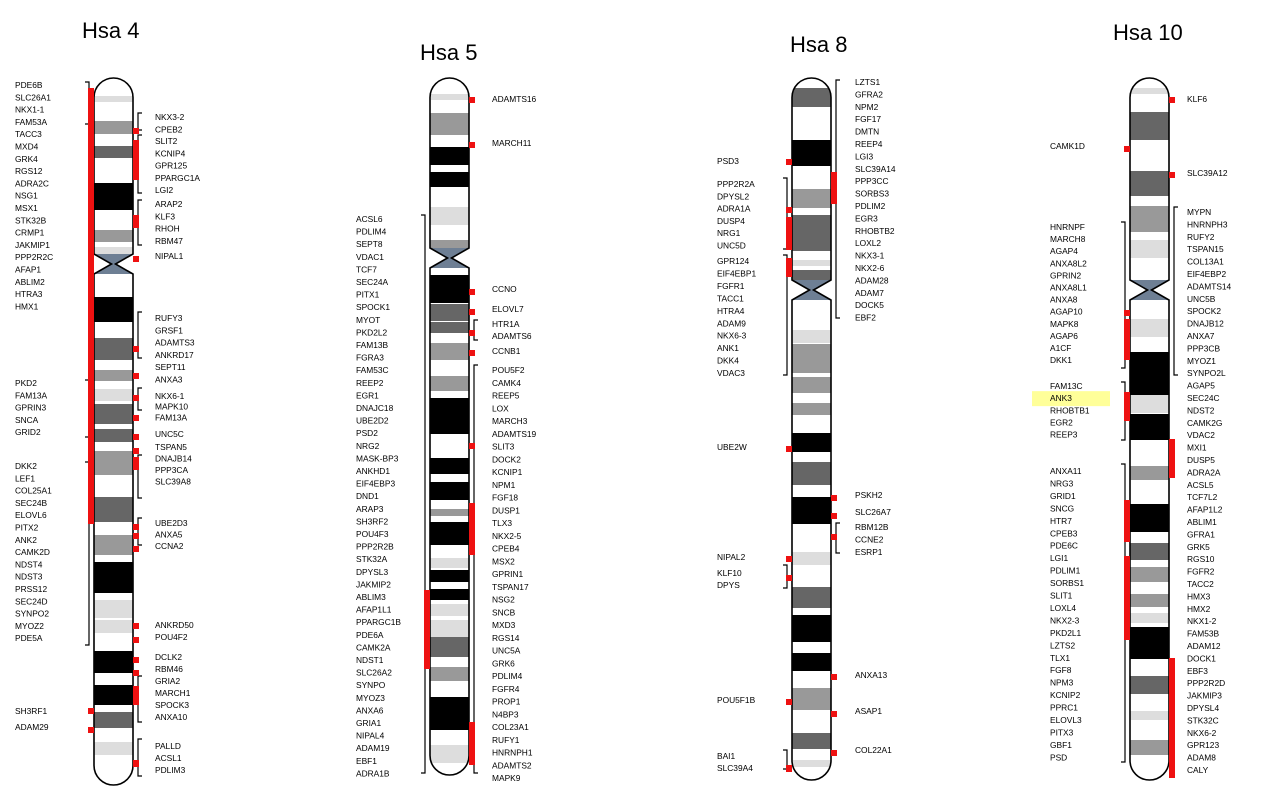 The width and height of the screenshot is (1276, 799). Describe the element at coordinates (512, 336) in the screenshot. I see `gene-label: ADAMTS6` at that location.